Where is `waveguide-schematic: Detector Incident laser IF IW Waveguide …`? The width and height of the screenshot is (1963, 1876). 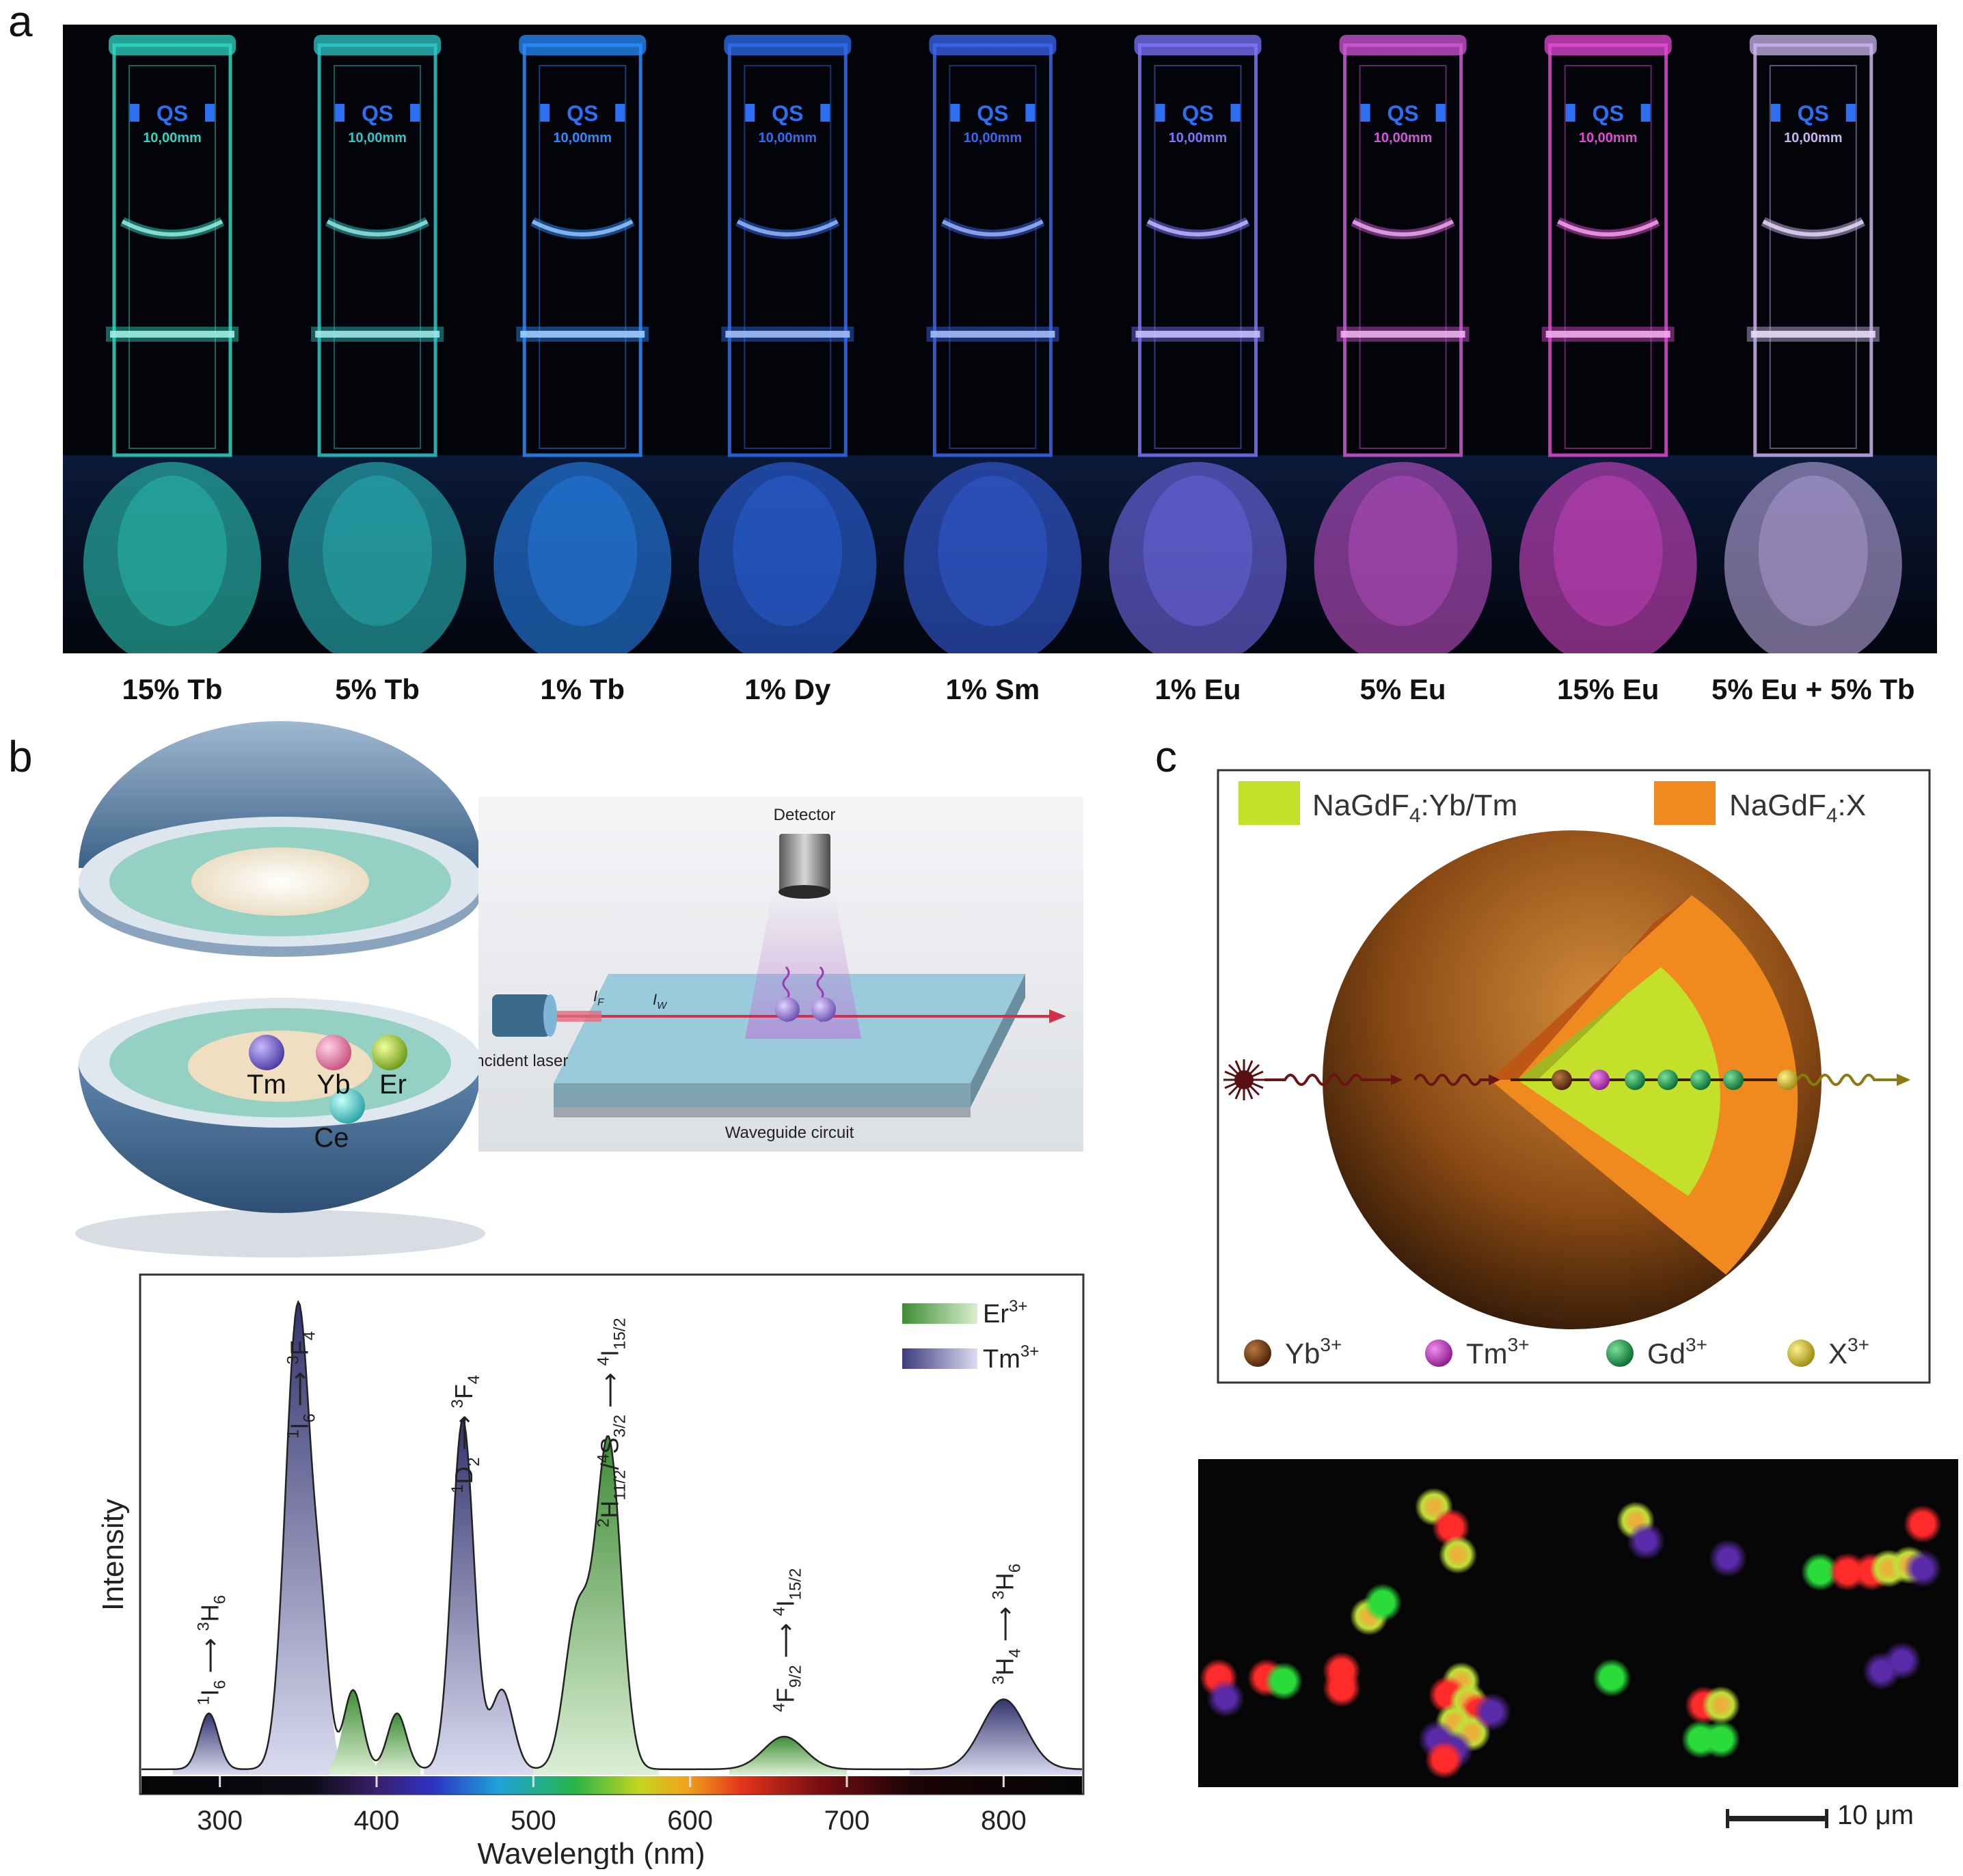
waveguide-schematic: Detector Incident laser IF IW Waveguide … is located at coordinates (780, 974).